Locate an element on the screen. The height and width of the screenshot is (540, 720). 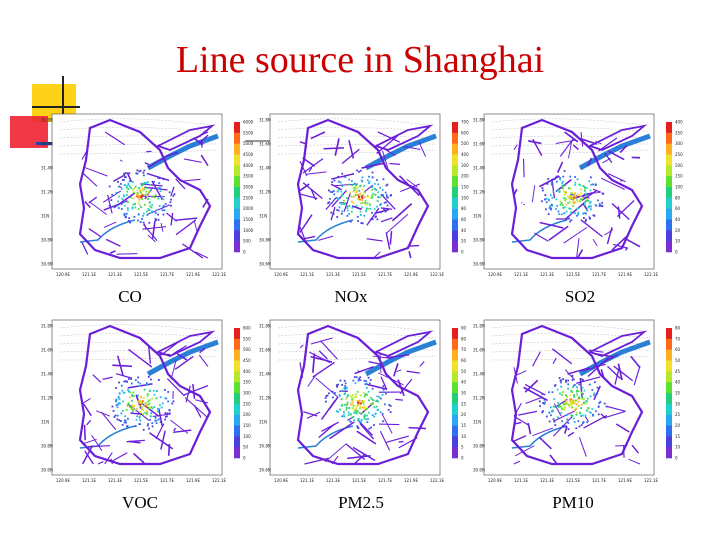
lon-tick-label: 121.1E is located at coordinates (307, 274).